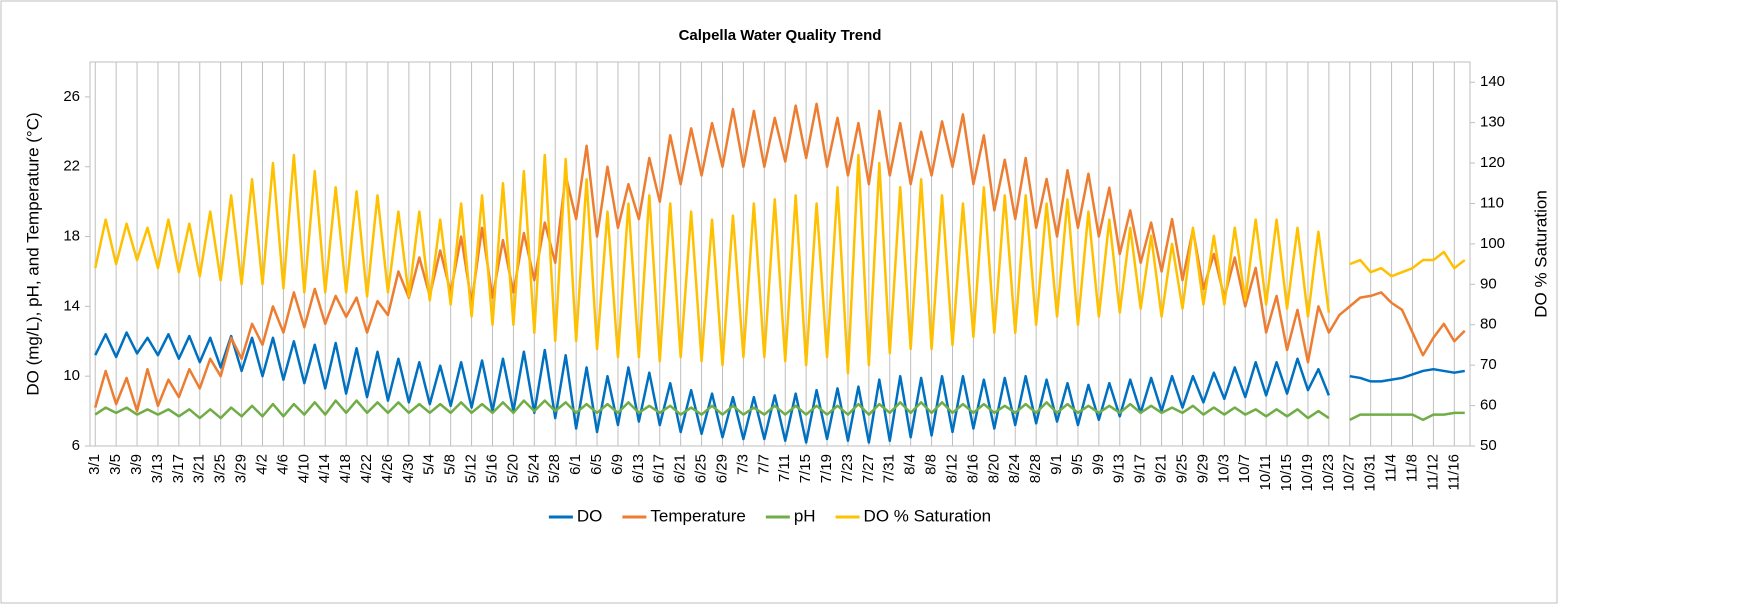 This screenshot has width=1762, height=605. Describe the element at coordinates (697, 515) in the screenshot. I see `legend-label: Temperature` at that location.